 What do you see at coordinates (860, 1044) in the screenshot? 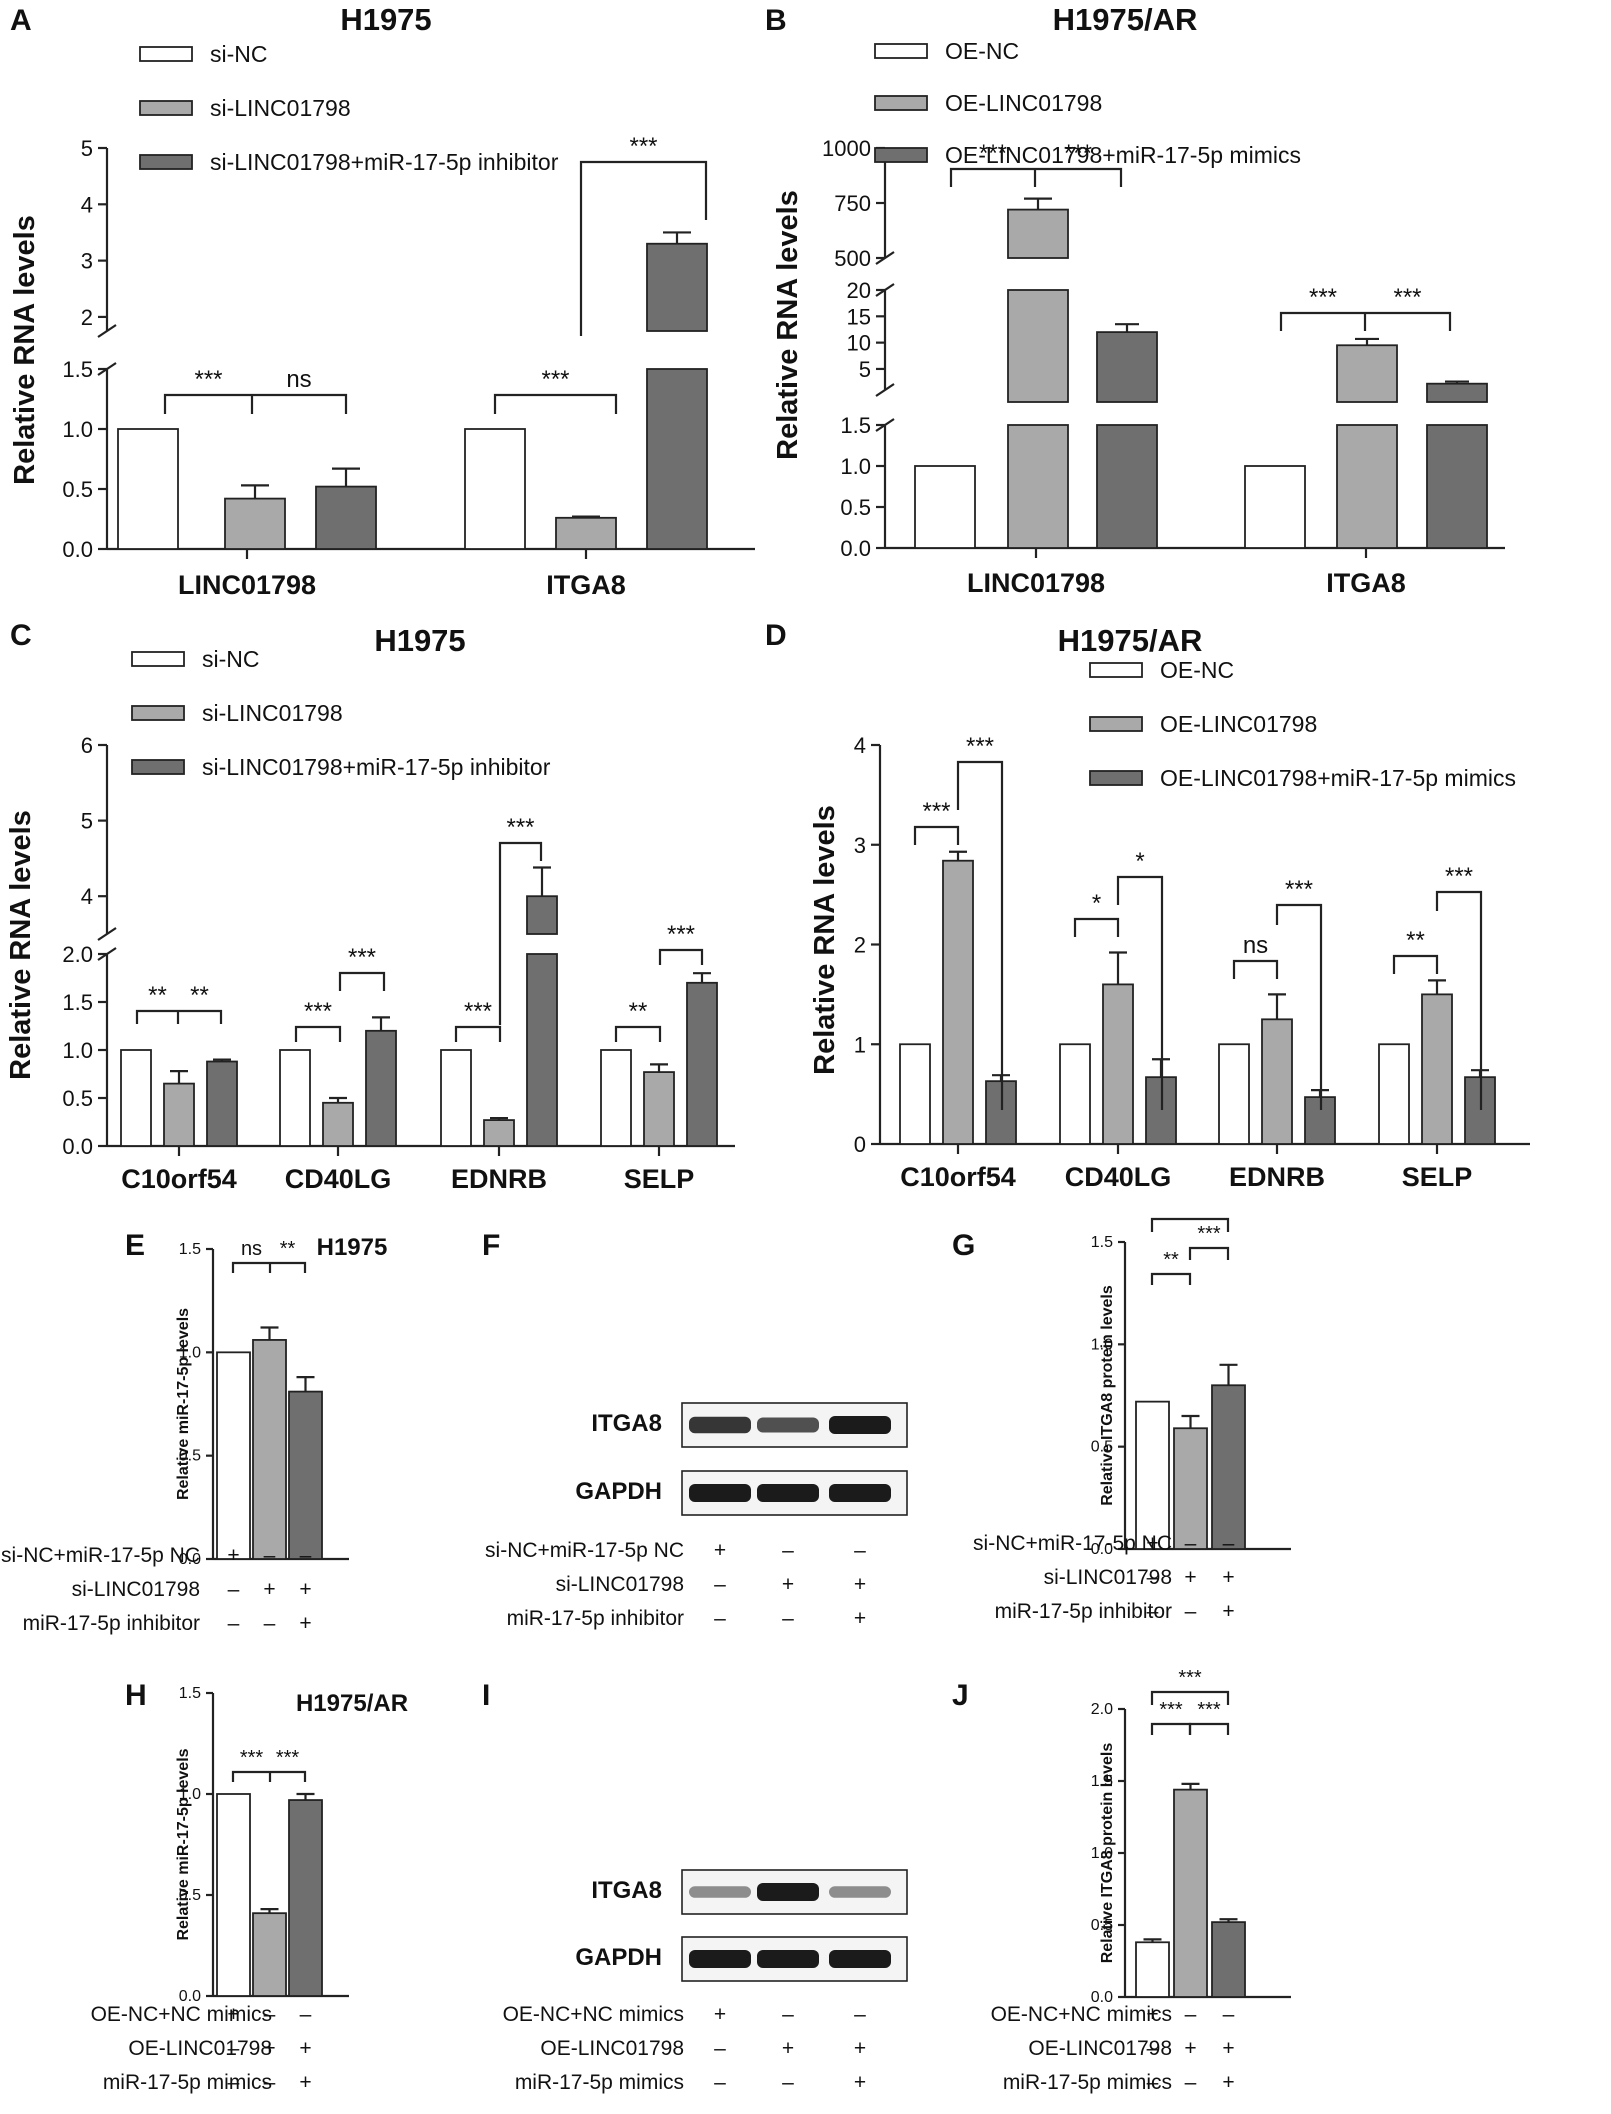
I see `d-y-tick-label: 1` at bounding box center [860, 1044].